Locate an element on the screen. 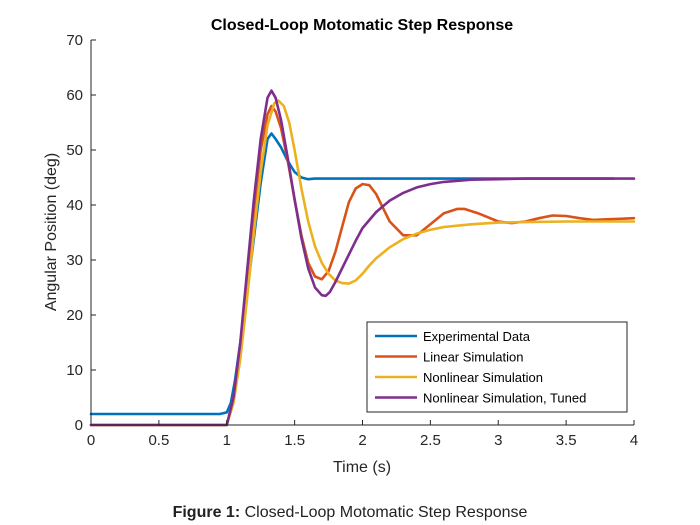 The width and height of the screenshot is (700, 525). y-axis-label: Angular Position (deg) is located at coordinates (51, 232).